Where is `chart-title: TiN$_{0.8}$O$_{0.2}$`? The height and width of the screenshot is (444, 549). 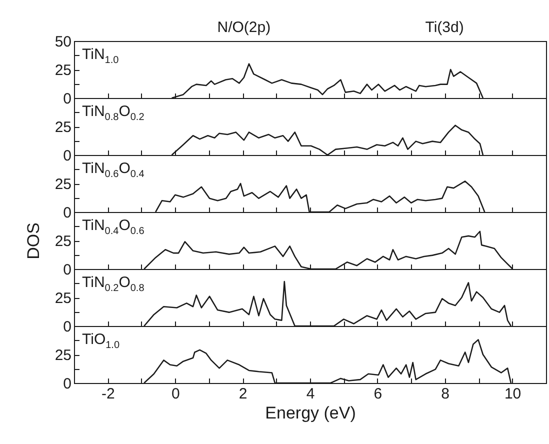 chart-title: TiN$_{0.8}$O$_{0.2}$ is located at coordinates (113, 113).